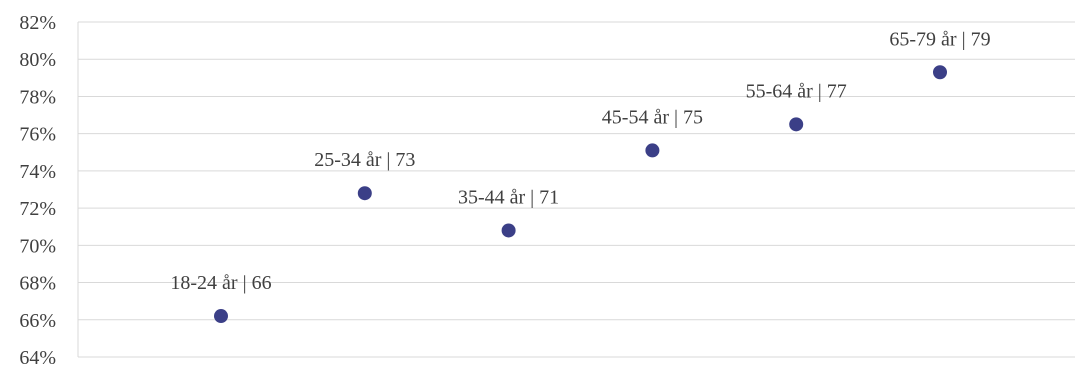 This screenshot has width=1075, height=367. Describe the element at coordinates (37, 284) in the screenshot. I see `y-tick-label: 68%` at that location.